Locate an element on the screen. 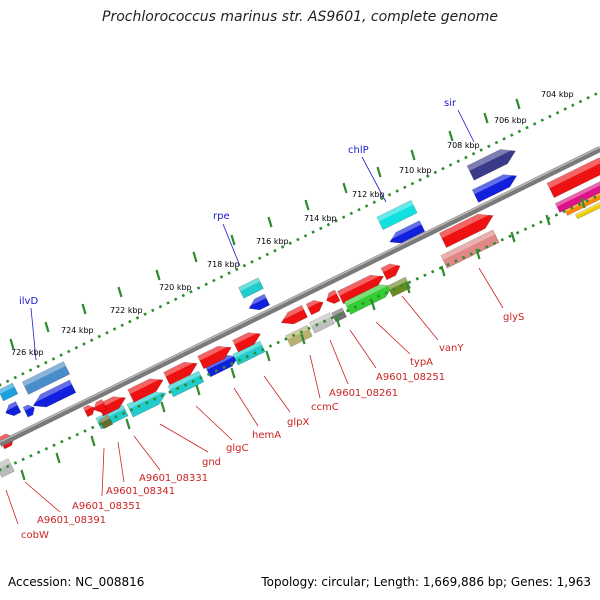  gene-label-lower: gnd is located at coordinates (211, 462).